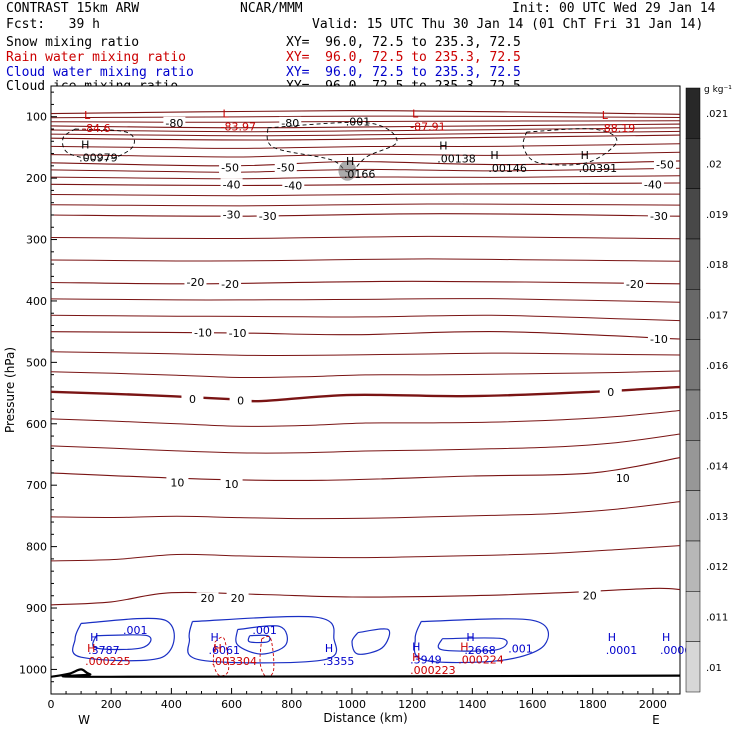 The image size is (740, 740). What do you see at coordinates (656, 720) in the screenshot?
I see `east-label: E` at bounding box center [656, 720].